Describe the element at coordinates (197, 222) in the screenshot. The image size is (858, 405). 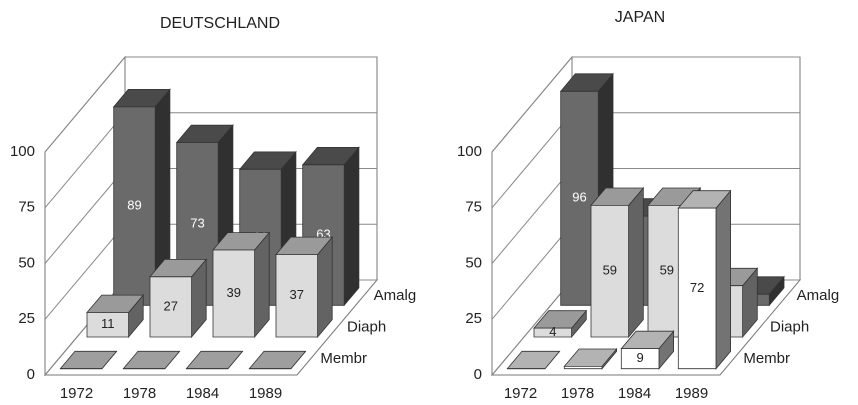
I see `value-label: 73` at that location.